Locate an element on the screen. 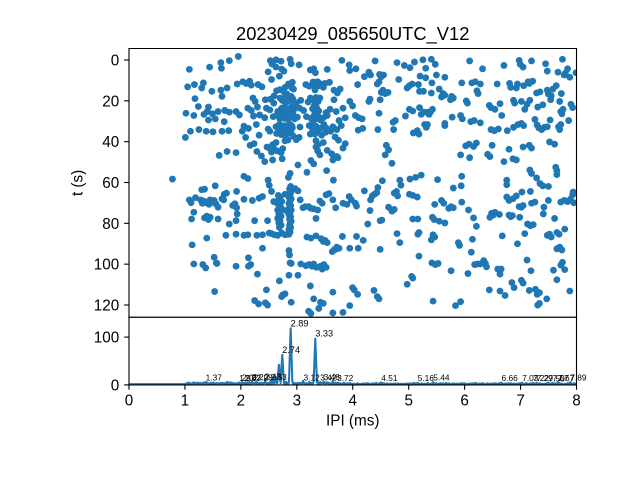 This screenshot has height=480, width=640. svg-text: 7.22 is located at coordinates (541, 378).